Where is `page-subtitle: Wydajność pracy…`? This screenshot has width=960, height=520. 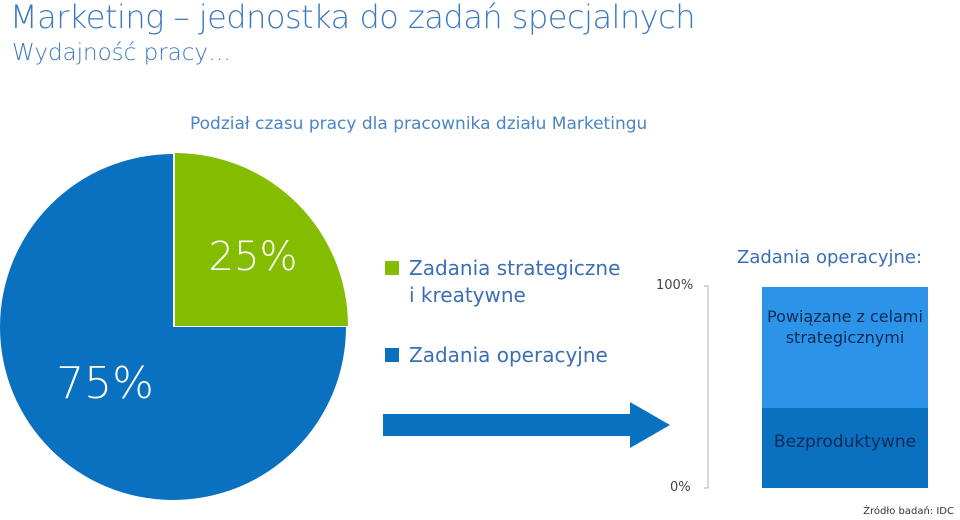 page-subtitle: Wydajność pracy… is located at coordinates (122, 53).